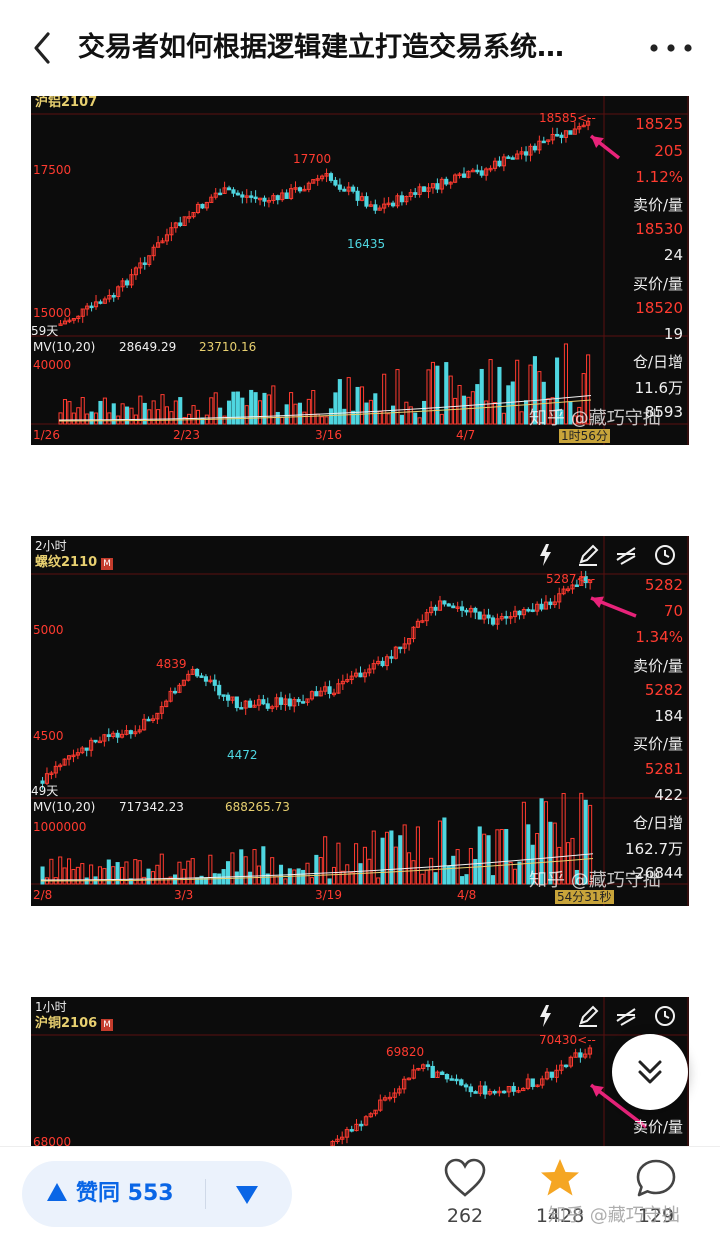 The height and width of the screenshot is (1240, 720). What do you see at coordinates (657, 362) in the screenshot?
I see `open-interest-label: 仓/日增` at bounding box center [657, 362].